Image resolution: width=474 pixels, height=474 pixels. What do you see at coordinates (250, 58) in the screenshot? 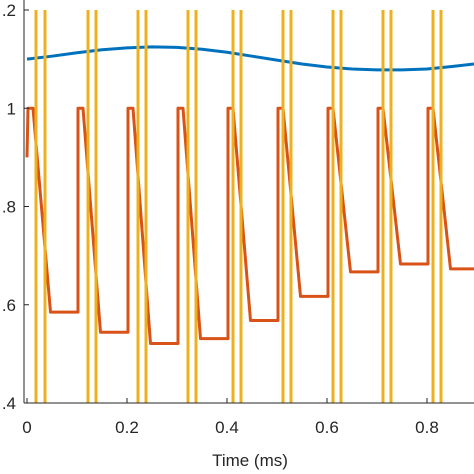
I see `data-line` at bounding box center [250, 58].